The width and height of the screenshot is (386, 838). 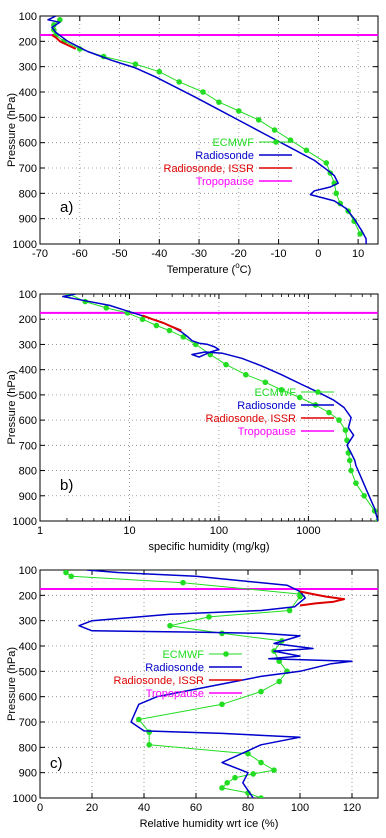 I want to click on x-axis-label-text: Temperature (, so click(x=201, y=270).